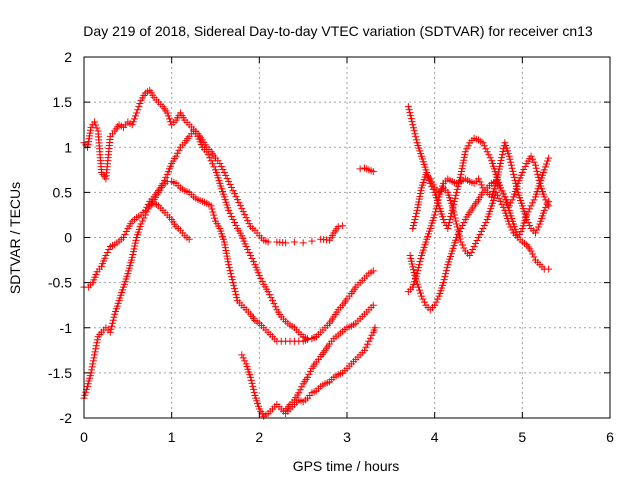  I want to click on x-tick-label: 2, so click(259, 437).